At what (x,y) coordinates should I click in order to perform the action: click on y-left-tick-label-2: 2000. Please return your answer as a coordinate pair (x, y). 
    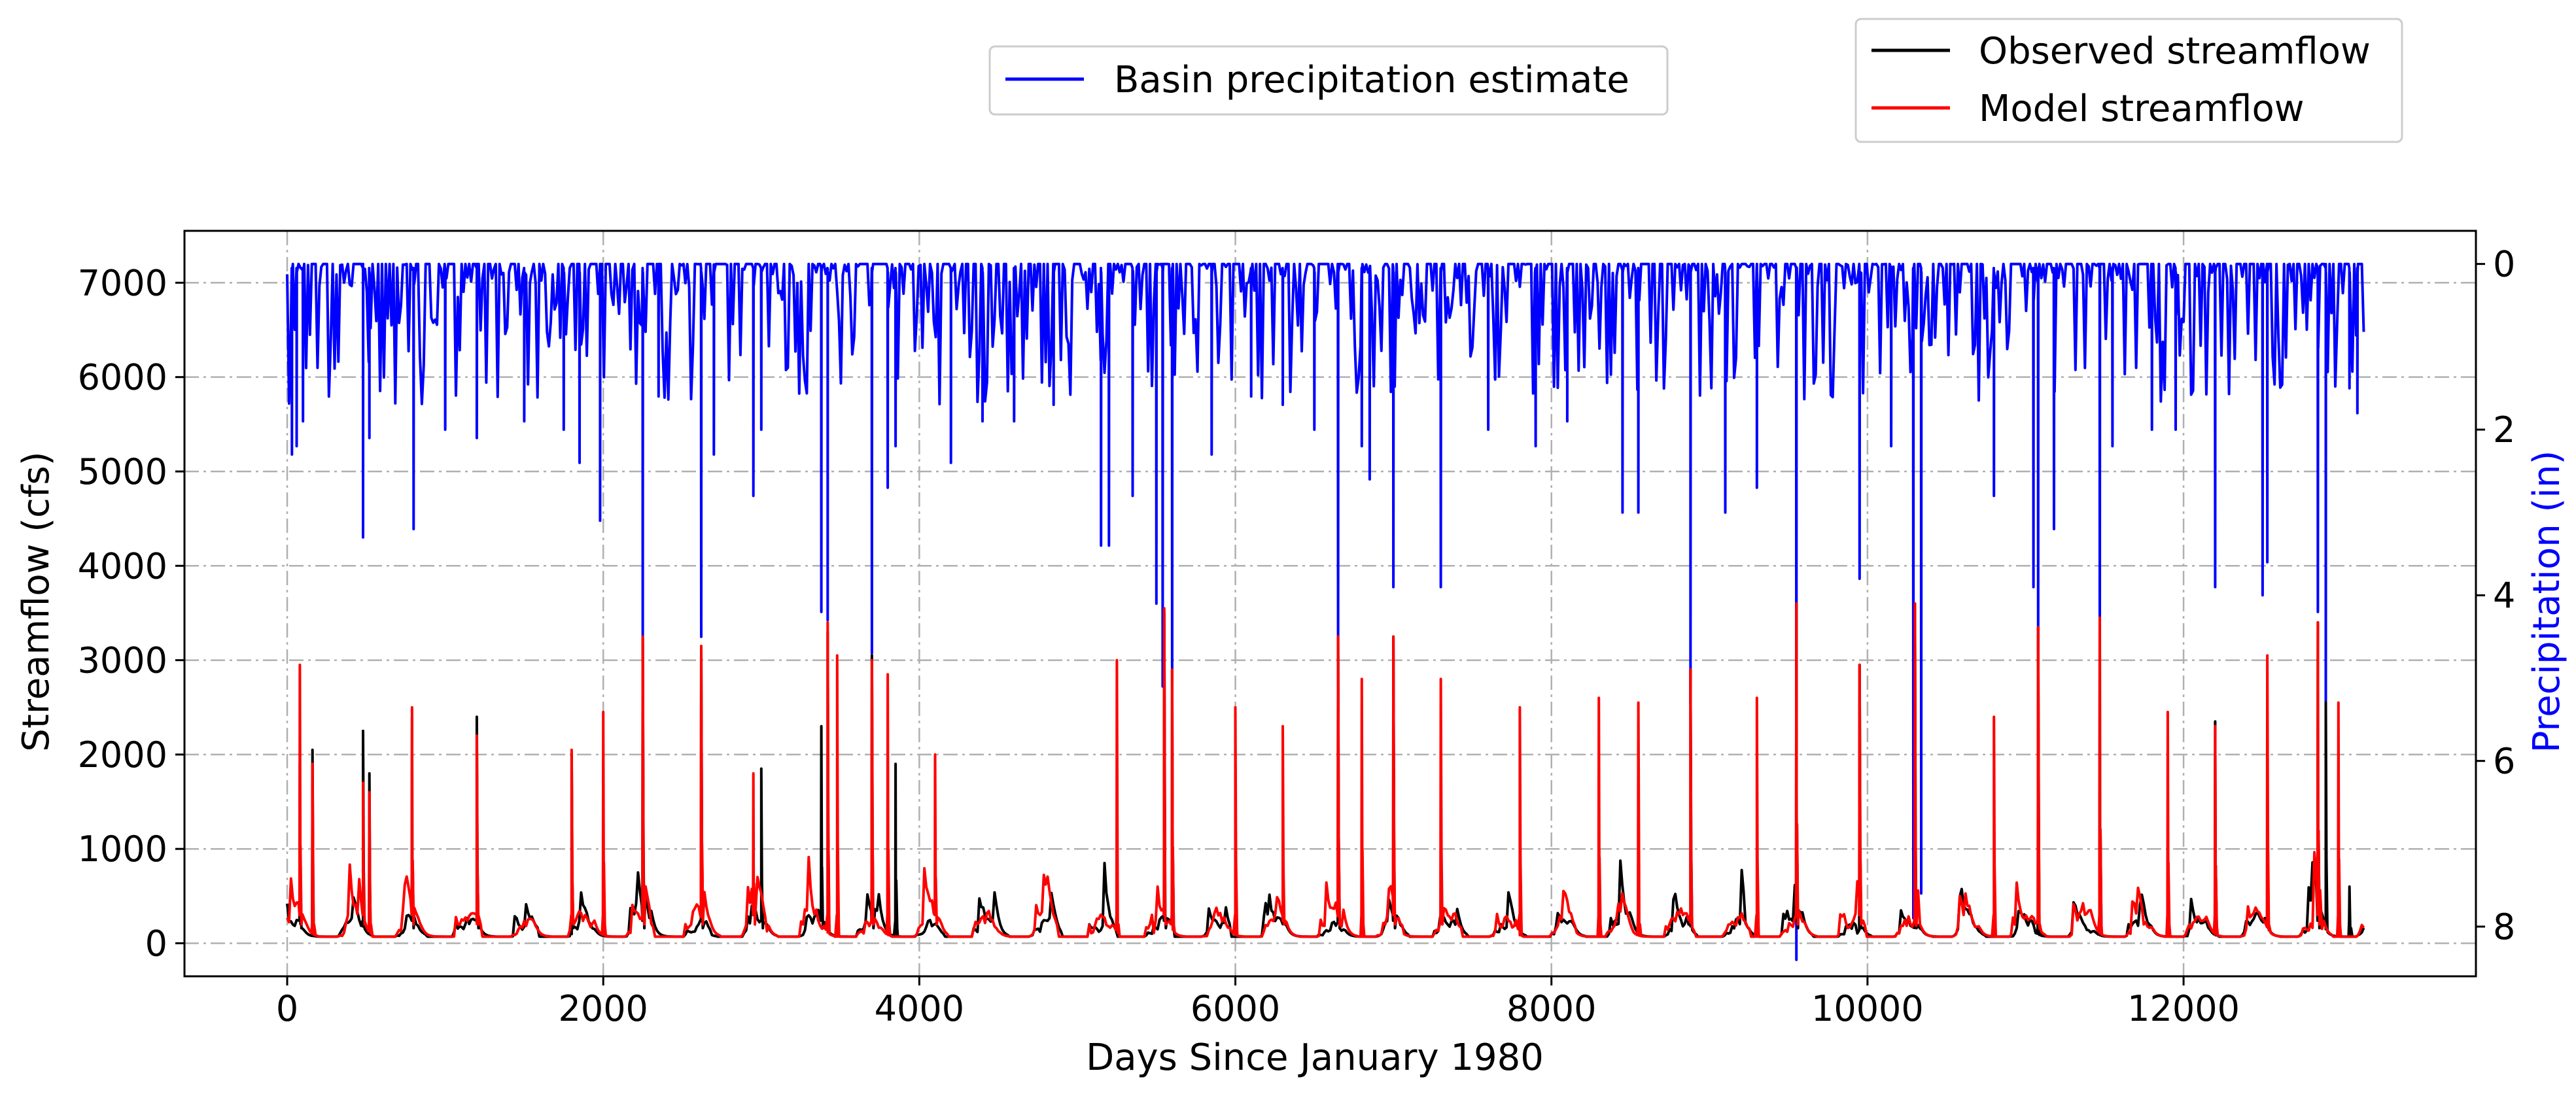
    Looking at the image, I should click on (123, 755).